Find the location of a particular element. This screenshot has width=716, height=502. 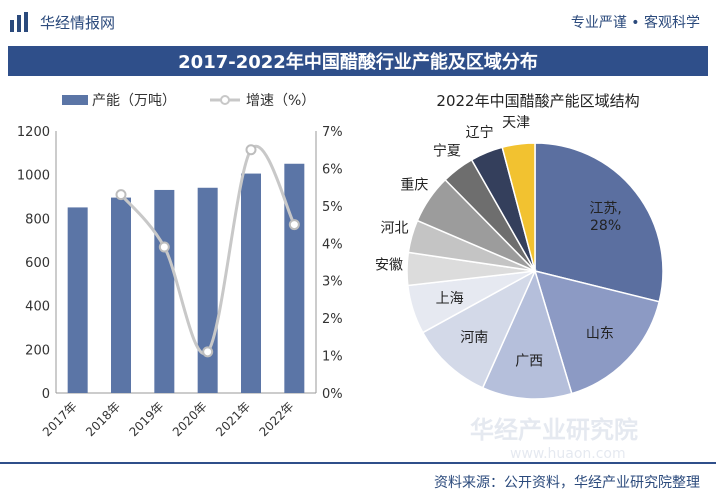

y2-tick-label: 6% is located at coordinates (332, 169).